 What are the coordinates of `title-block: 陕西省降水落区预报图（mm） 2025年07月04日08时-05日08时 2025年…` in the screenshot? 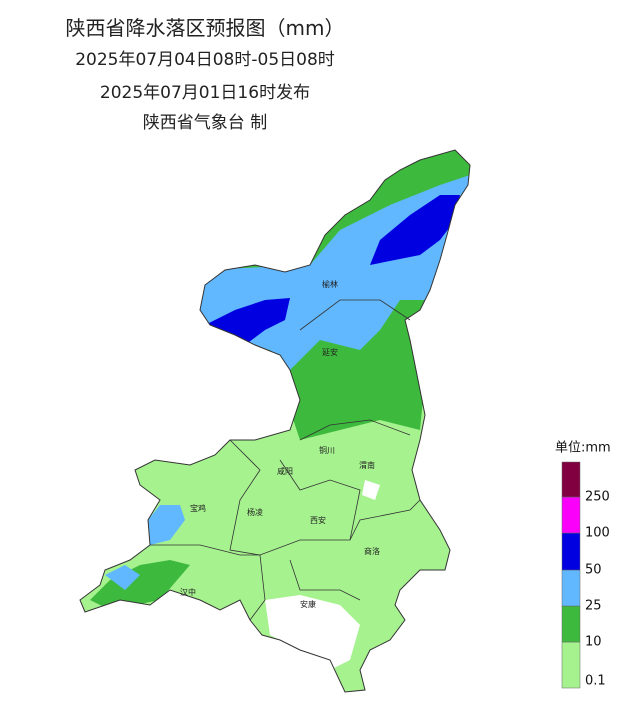 It's located at (205, 74).